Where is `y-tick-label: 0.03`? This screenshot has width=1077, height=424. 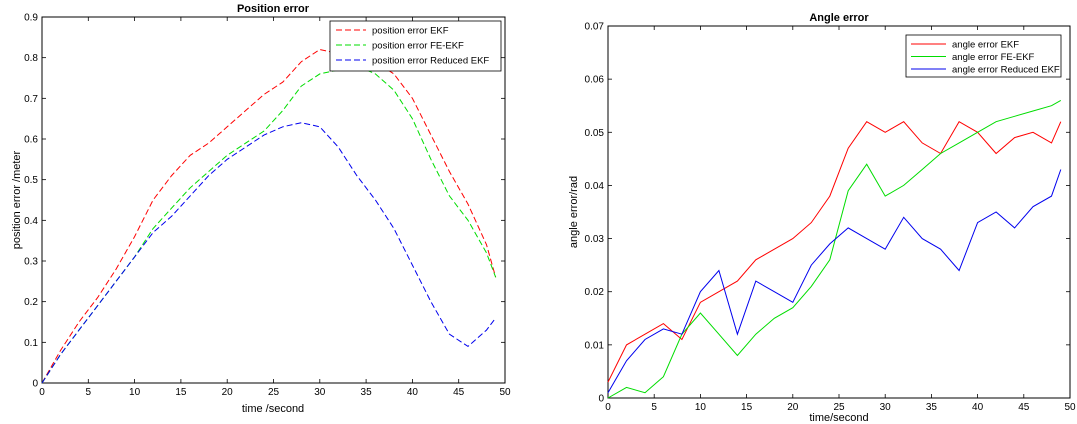
y-tick-label: 0.03 is located at coordinates (595, 239).